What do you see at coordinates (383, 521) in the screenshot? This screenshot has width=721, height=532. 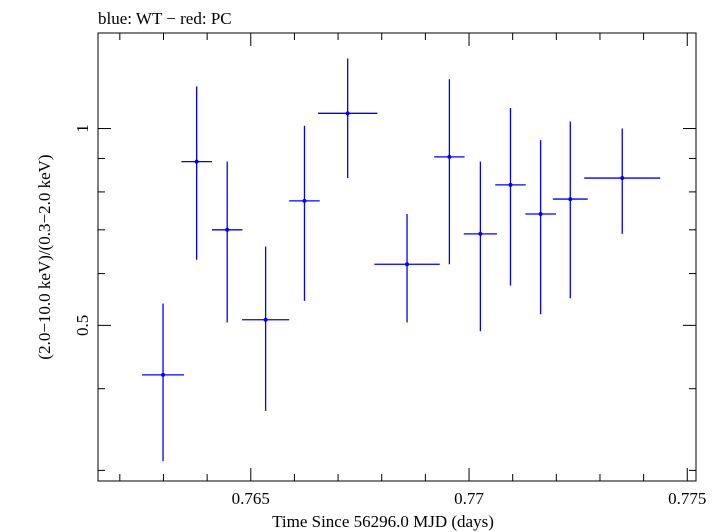 I see `x-axis-label: Time Since 56296.0 MJD (days)` at bounding box center [383, 521].